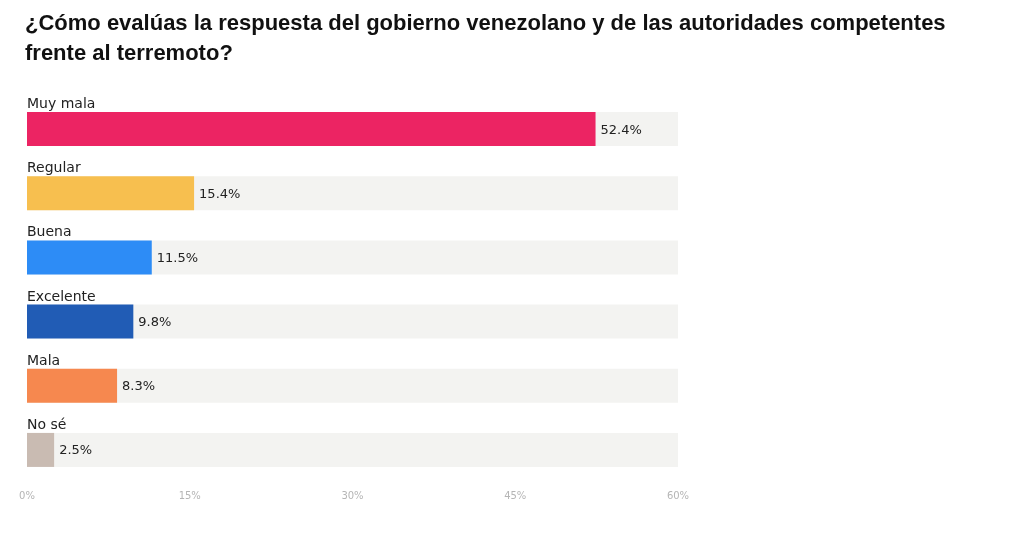  What do you see at coordinates (47, 423) in the screenshot?
I see `y-tick-label: No sé` at bounding box center [47, 423].